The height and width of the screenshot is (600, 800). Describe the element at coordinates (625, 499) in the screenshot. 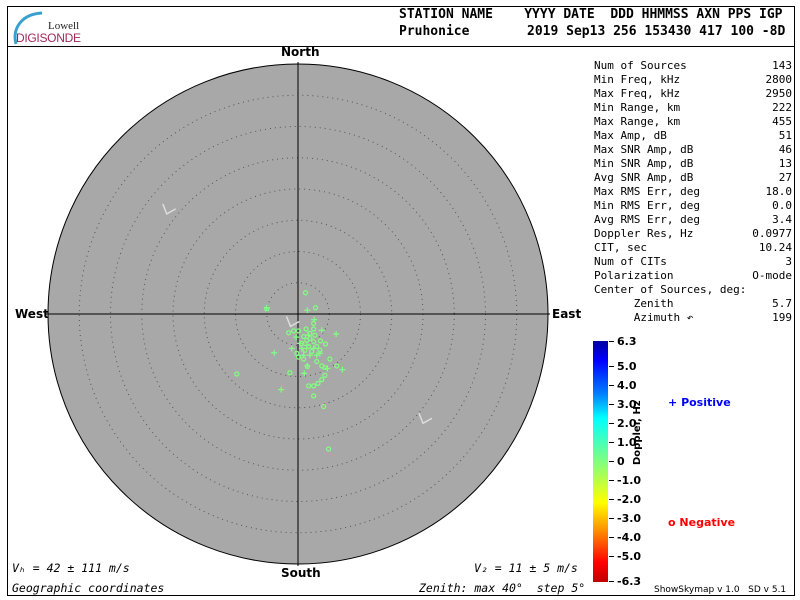

I see `colorbar-tick: -2.0` at that location.